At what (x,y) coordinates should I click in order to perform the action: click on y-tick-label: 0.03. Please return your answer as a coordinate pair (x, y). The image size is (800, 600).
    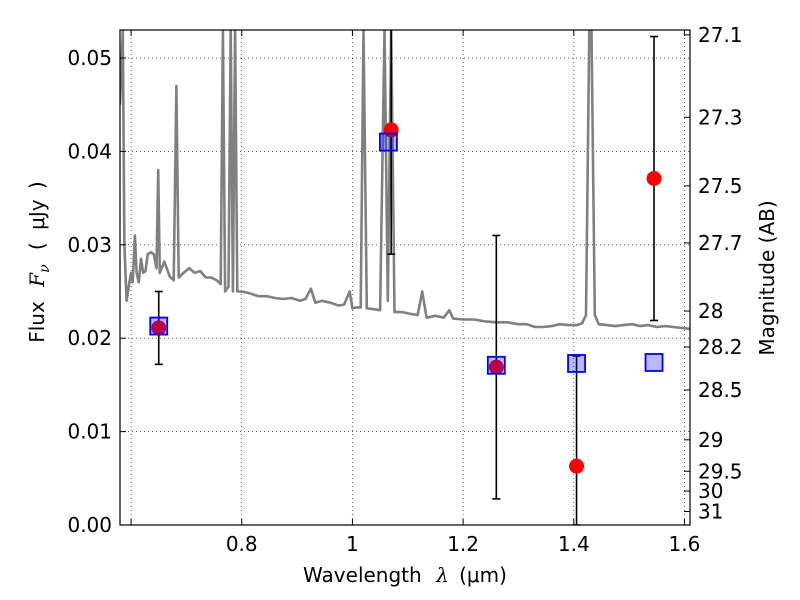
    Looking at the image, I should click on (89, 245).